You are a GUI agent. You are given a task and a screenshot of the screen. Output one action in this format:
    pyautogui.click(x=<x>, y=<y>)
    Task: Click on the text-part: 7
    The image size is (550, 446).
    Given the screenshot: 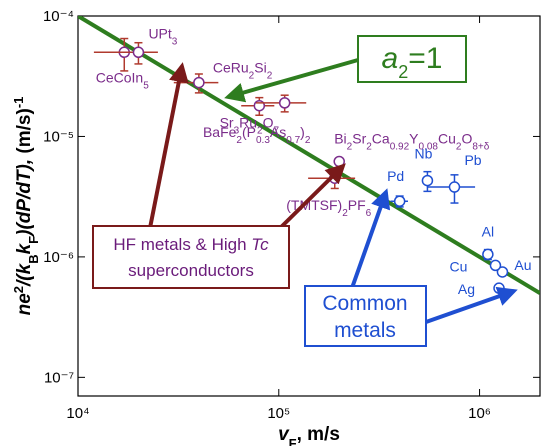 What is the action you would take?
    pyautogui.click(x=277, y=130)
    